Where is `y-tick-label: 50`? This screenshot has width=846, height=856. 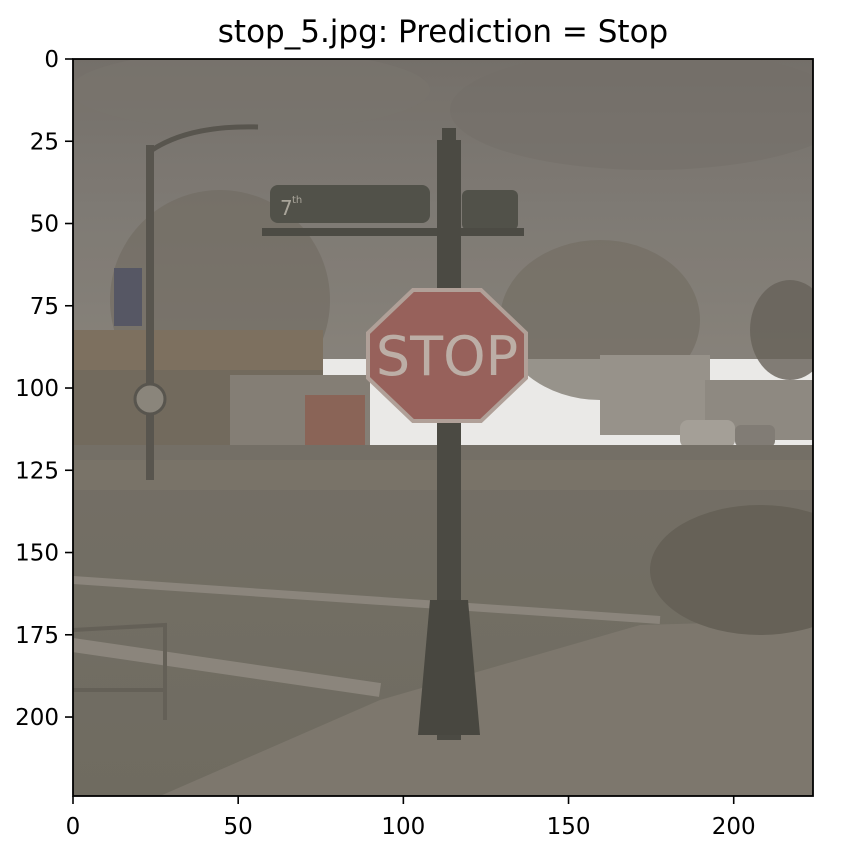
y-tick-label: 50 is located at coordinates (44, 225).